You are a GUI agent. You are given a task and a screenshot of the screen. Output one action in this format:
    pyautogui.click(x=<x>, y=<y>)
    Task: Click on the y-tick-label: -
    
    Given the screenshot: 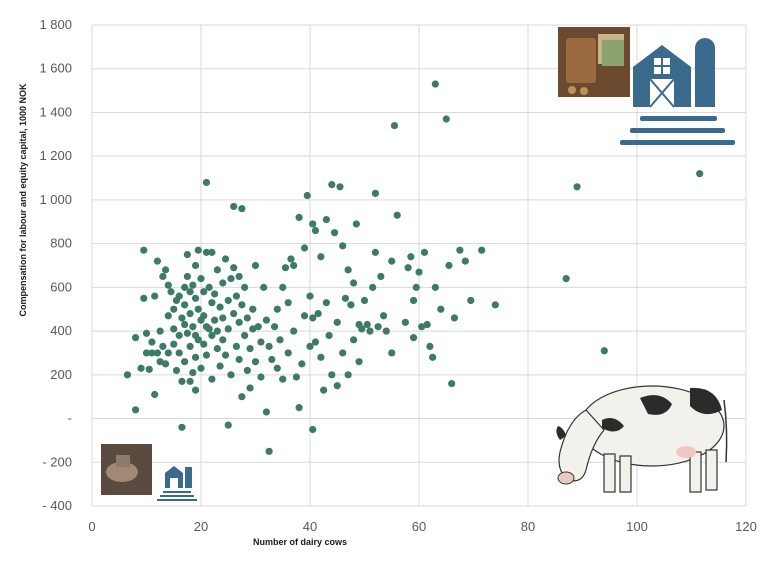 What is the action you would take?
    pyautogui.click(x=70, y=418)
    